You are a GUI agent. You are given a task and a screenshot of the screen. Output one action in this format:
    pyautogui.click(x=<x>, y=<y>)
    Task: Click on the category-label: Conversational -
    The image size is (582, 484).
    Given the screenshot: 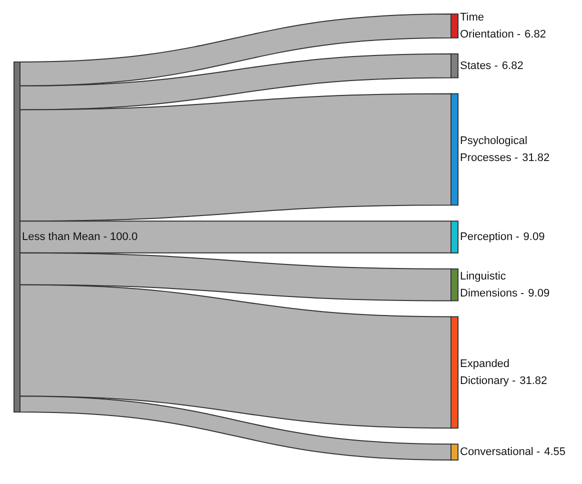 What is the action you would take?
    pyautogui.click(x=500, y=452)
    